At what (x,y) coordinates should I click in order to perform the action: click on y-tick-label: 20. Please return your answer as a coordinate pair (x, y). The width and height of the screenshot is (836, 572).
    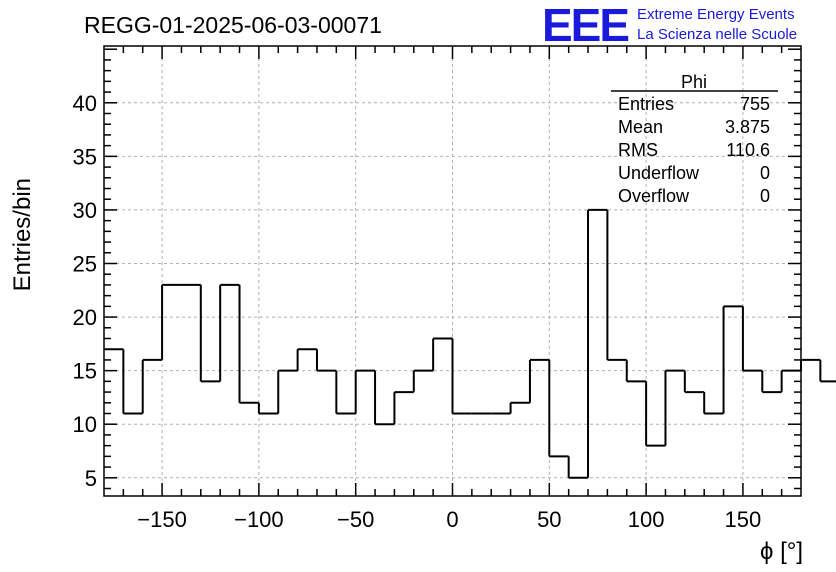
    Looking at the image, I should click on (85, 317).